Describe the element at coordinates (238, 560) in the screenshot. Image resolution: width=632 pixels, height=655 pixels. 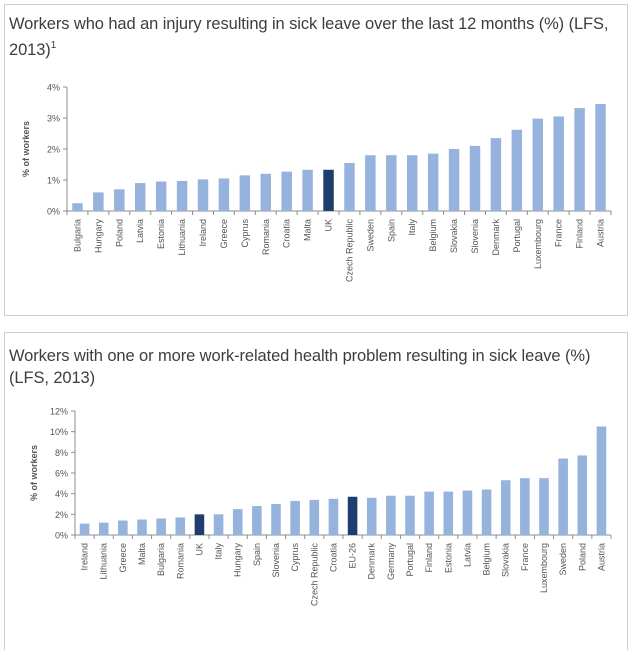
I see `x-tick-label: Hungary` at that location.